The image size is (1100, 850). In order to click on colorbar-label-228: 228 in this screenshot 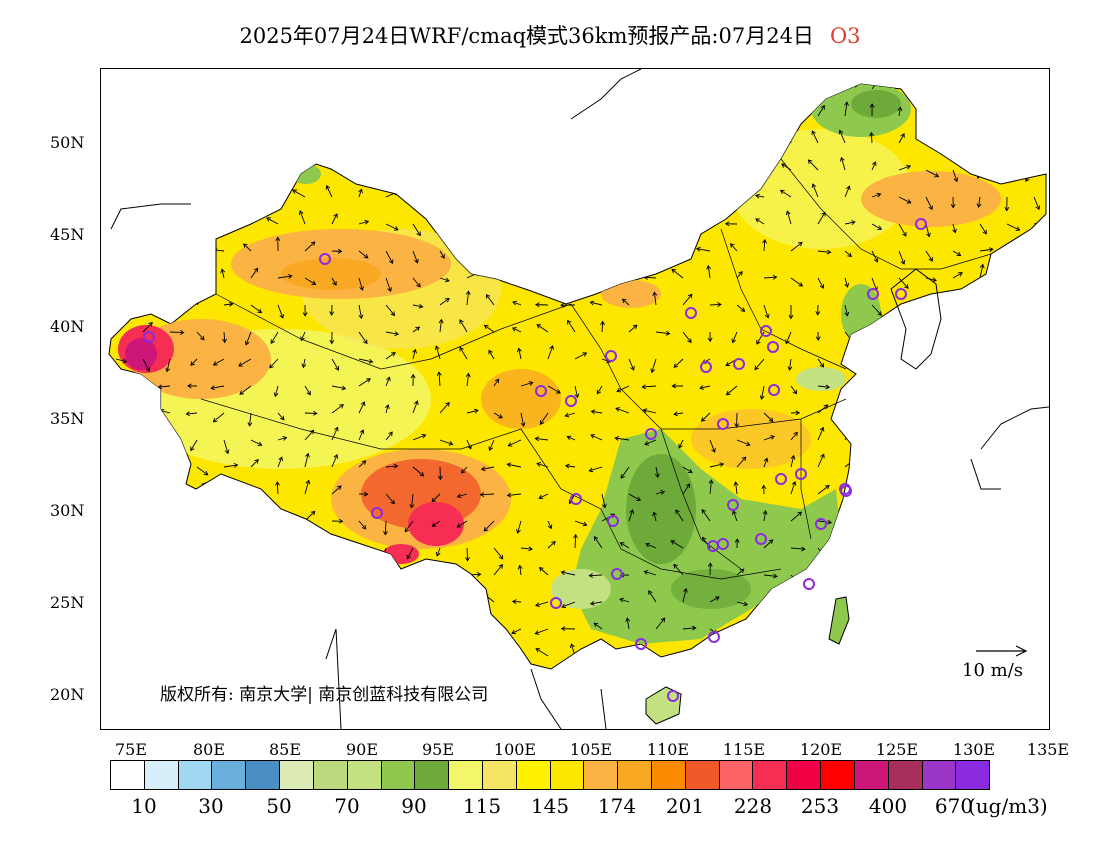, I will do `click(753, 806)`.